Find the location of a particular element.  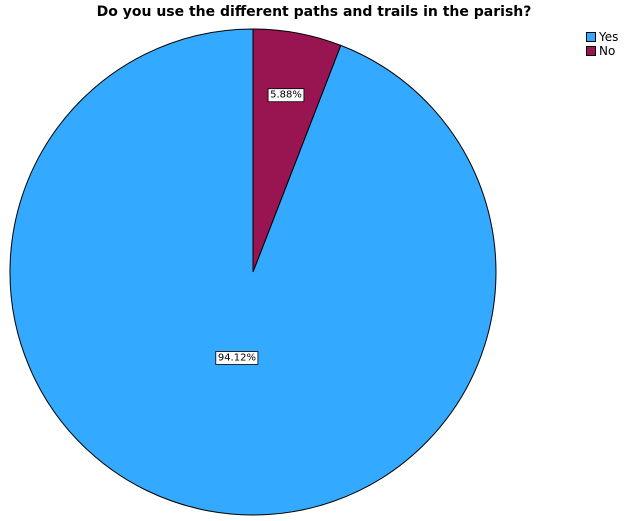

data-label-text-yes: 94.12% is located at coordinates (237, 358).